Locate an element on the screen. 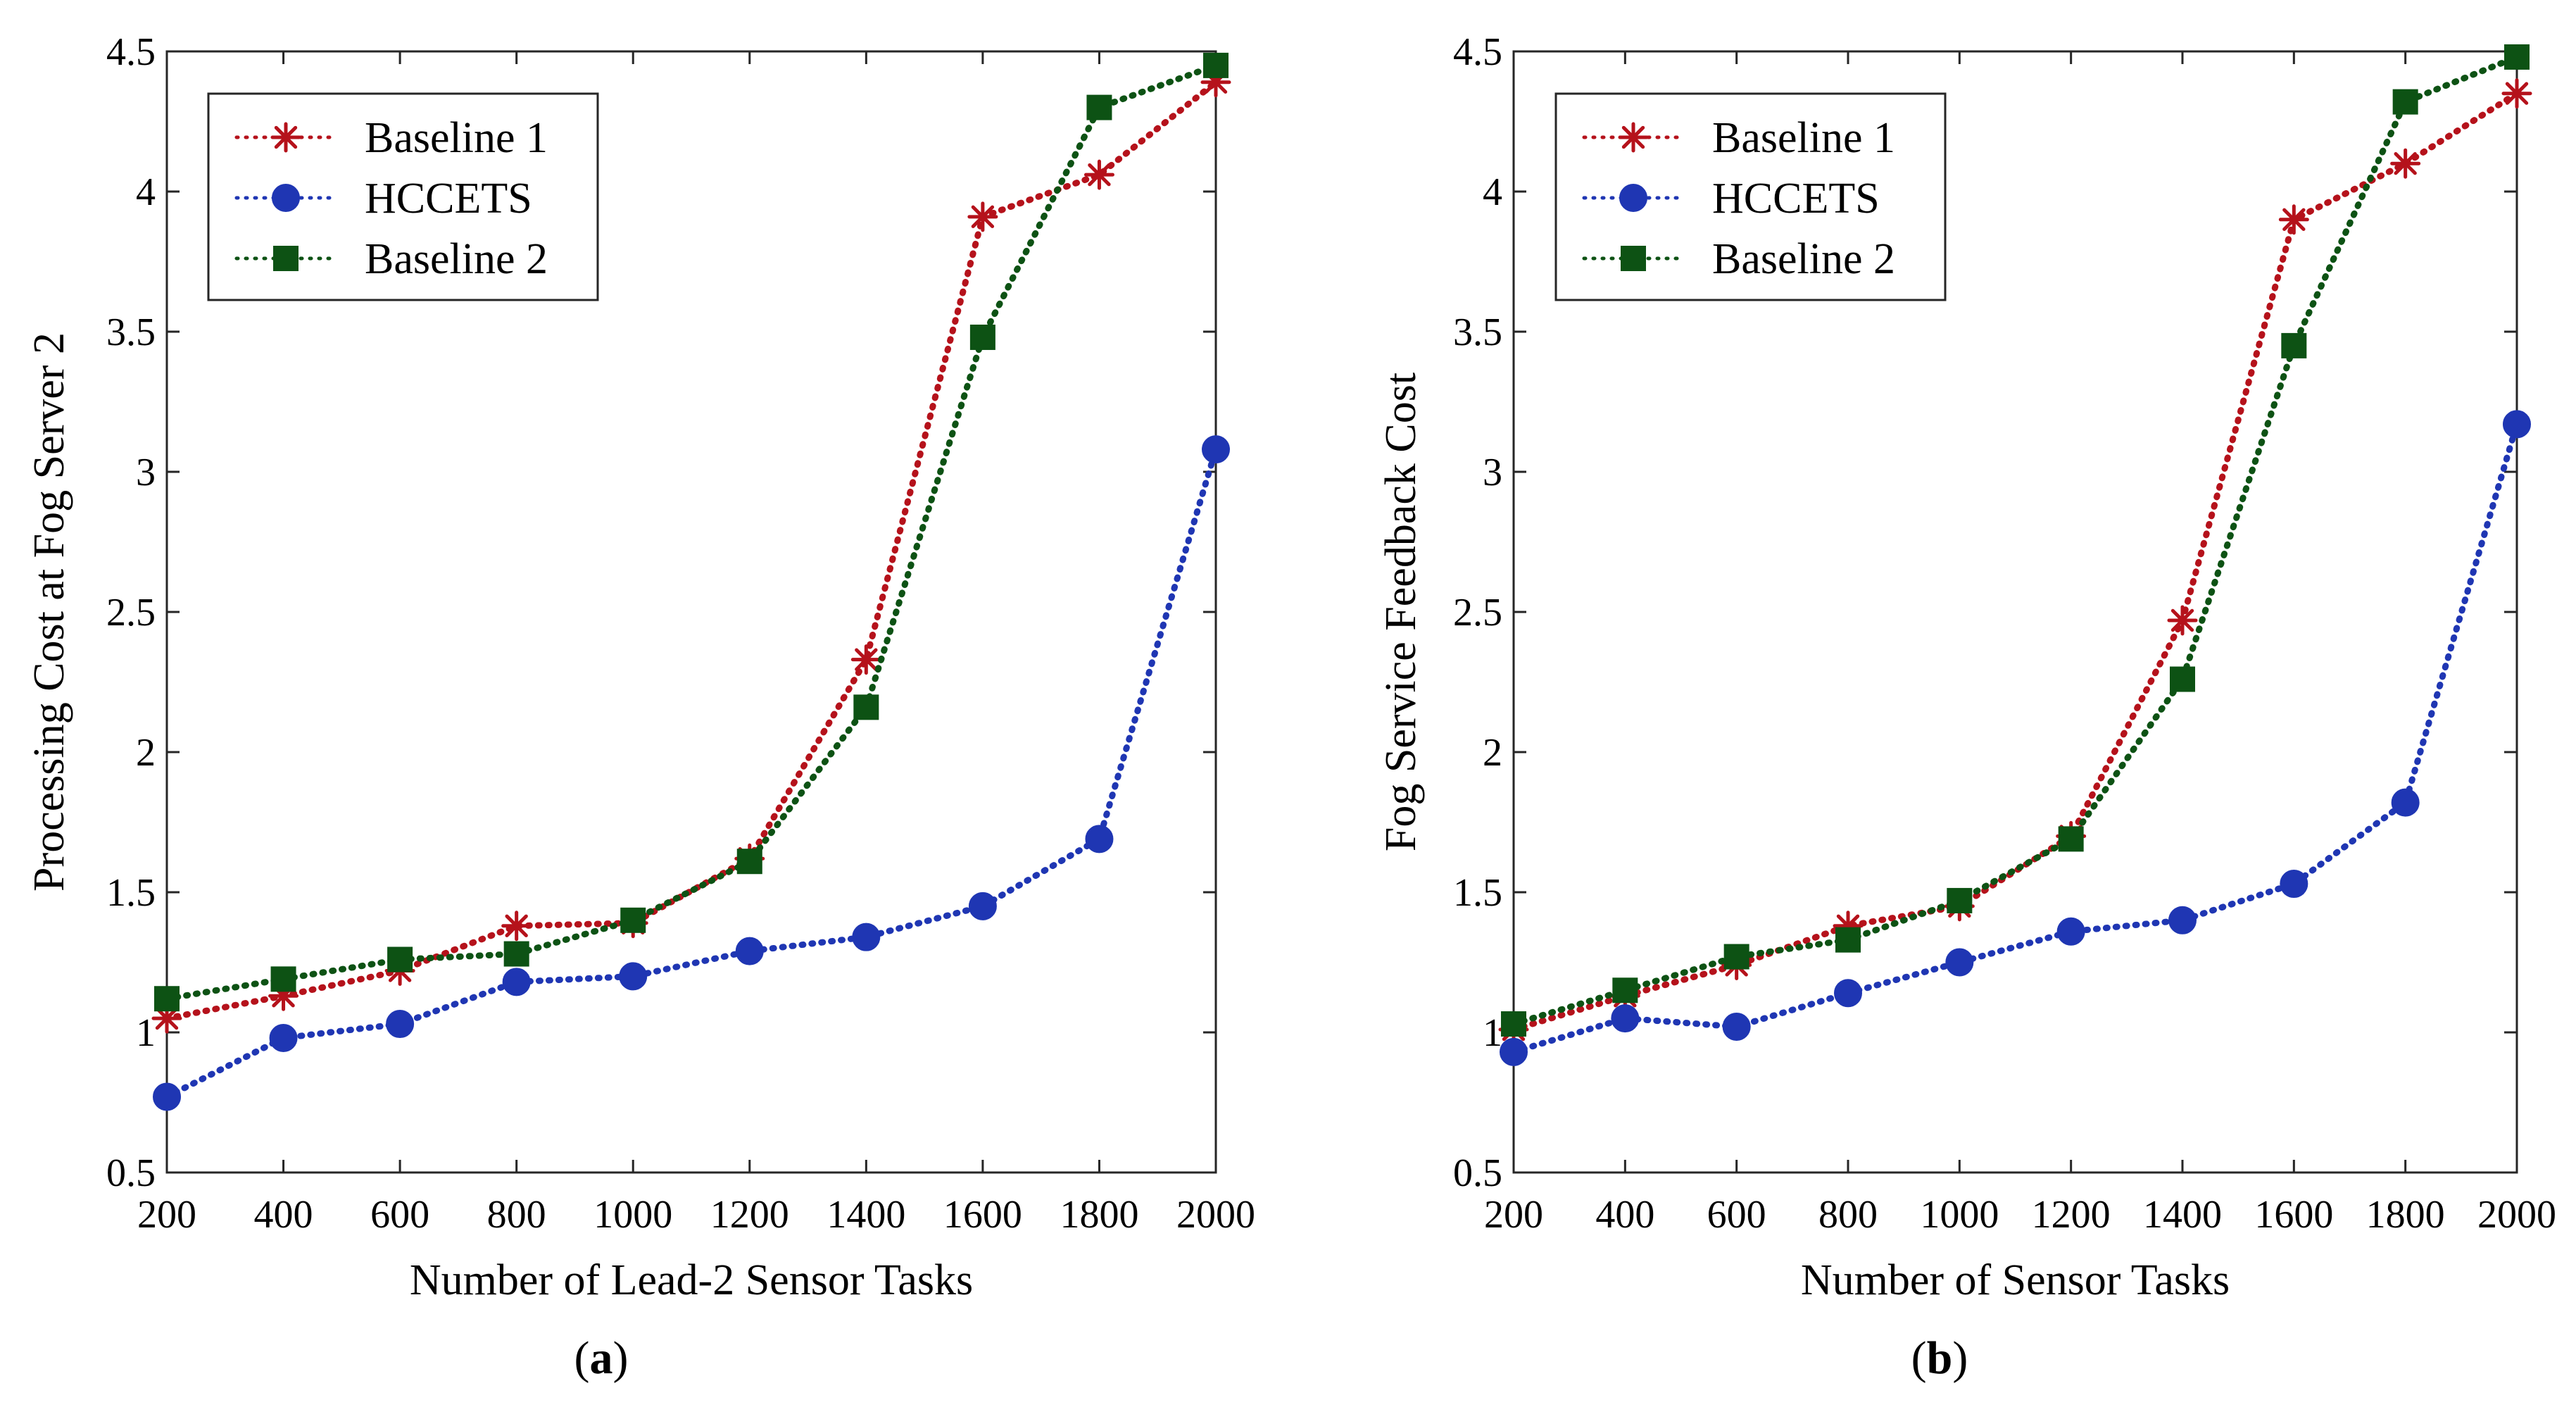 This screenshot has height=1407, width=2576. panel-caption: (a) is located at coordinates (602, 1358).